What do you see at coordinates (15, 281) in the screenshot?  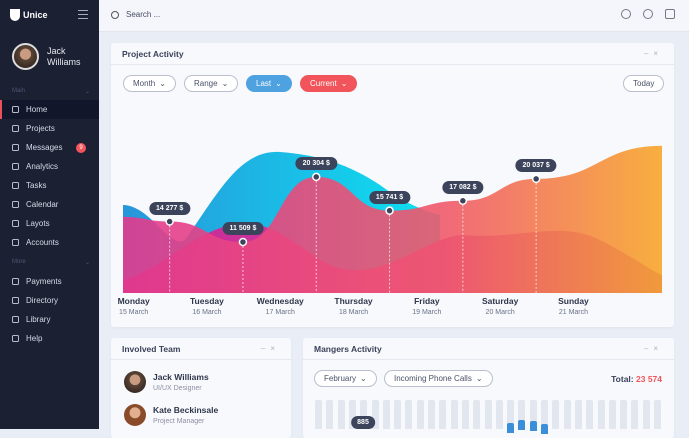 I see `payments-icon` at bounding box center [15, 281].